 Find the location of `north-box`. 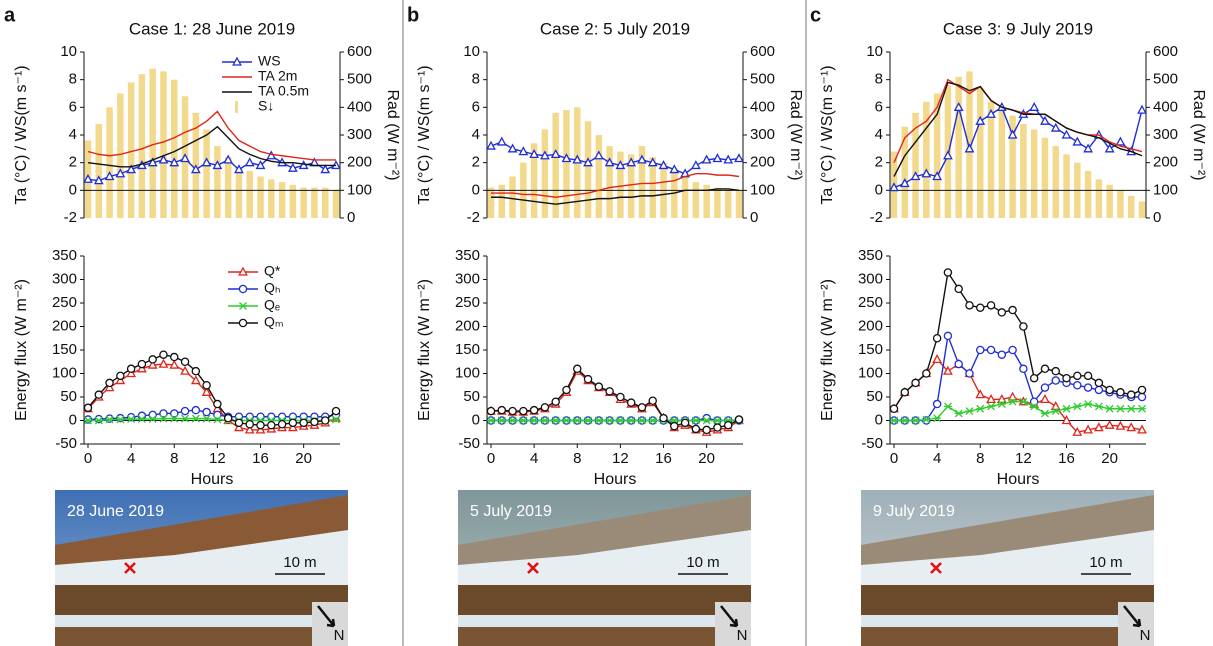

north-box is located at coordinates (330, 624).